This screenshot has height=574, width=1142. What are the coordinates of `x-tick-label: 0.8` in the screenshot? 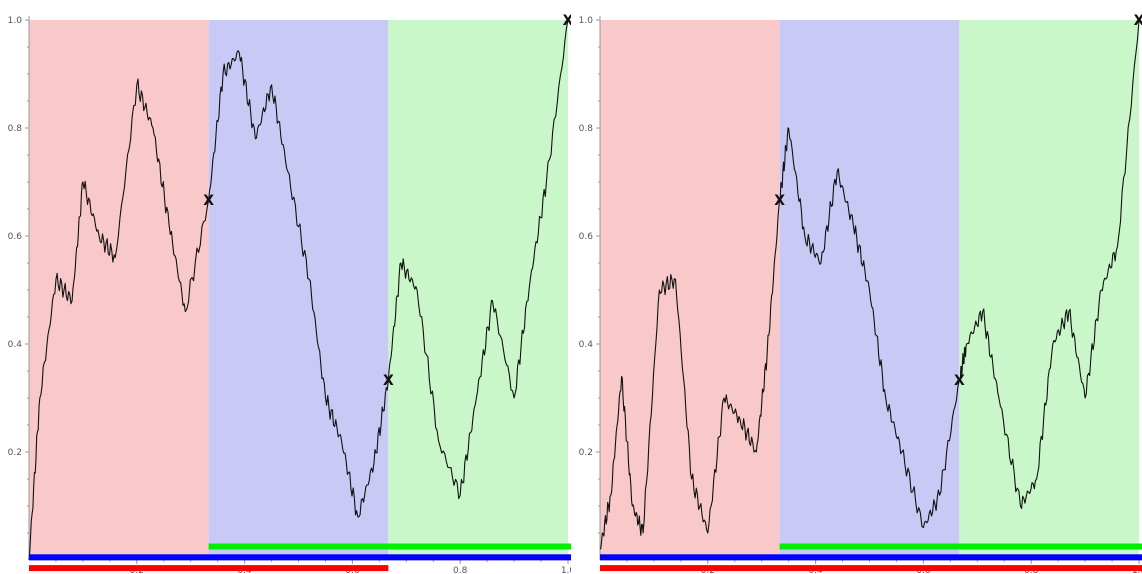 It's located at (460, 570).